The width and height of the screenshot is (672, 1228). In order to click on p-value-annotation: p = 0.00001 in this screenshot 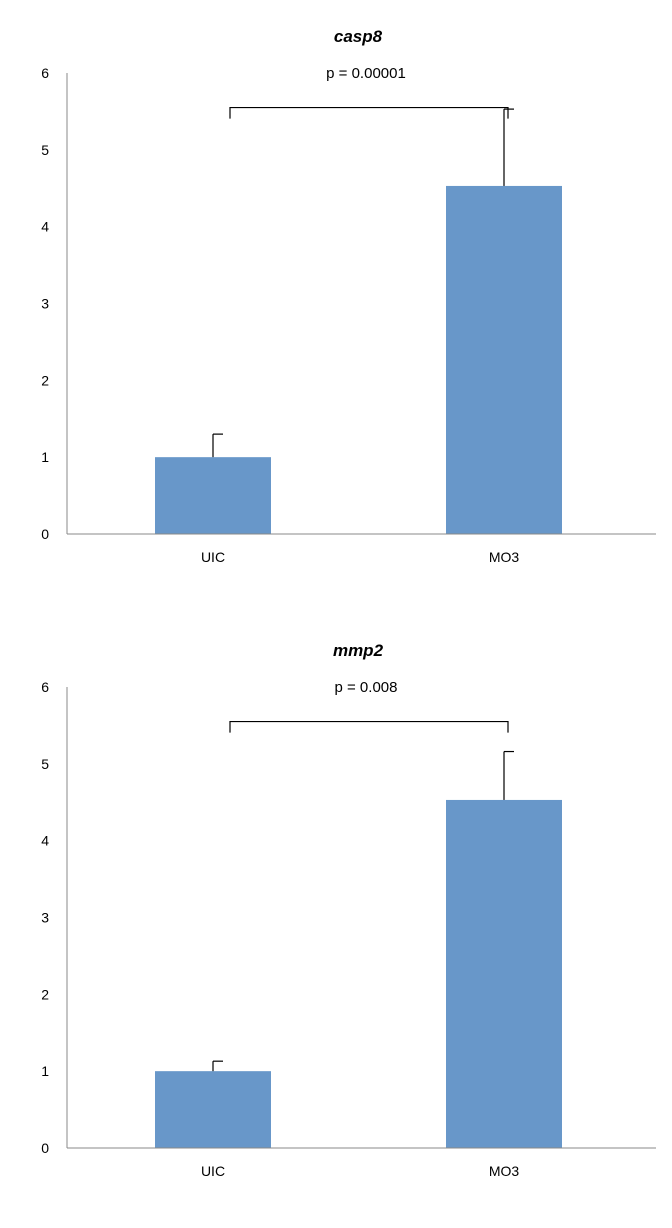, I will do `click(366, 73)`.